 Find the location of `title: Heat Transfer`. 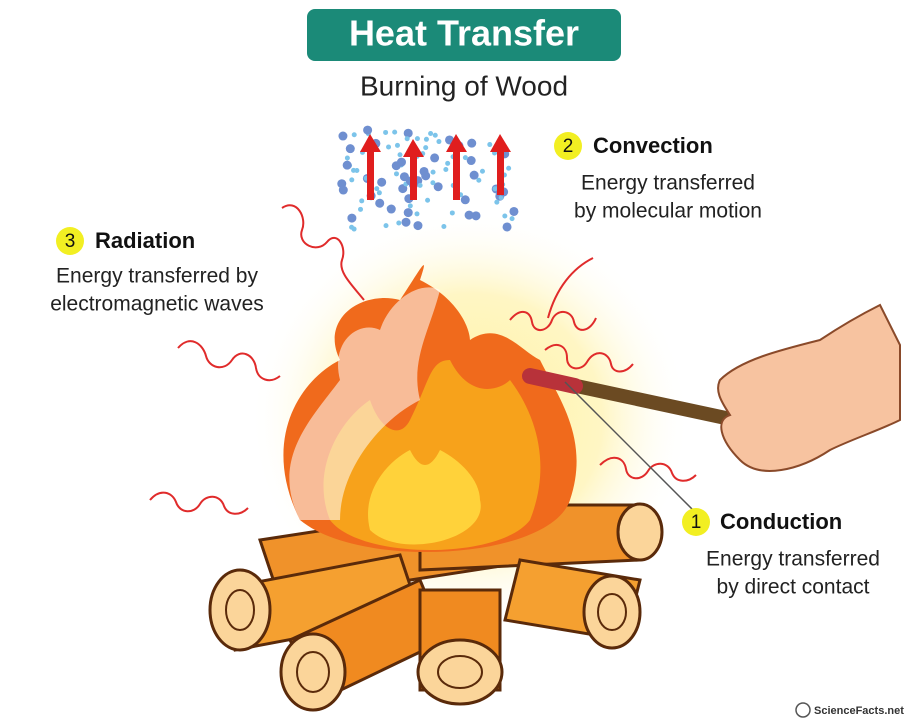

title: Heat Transfer is located at coordinates (464, 33).